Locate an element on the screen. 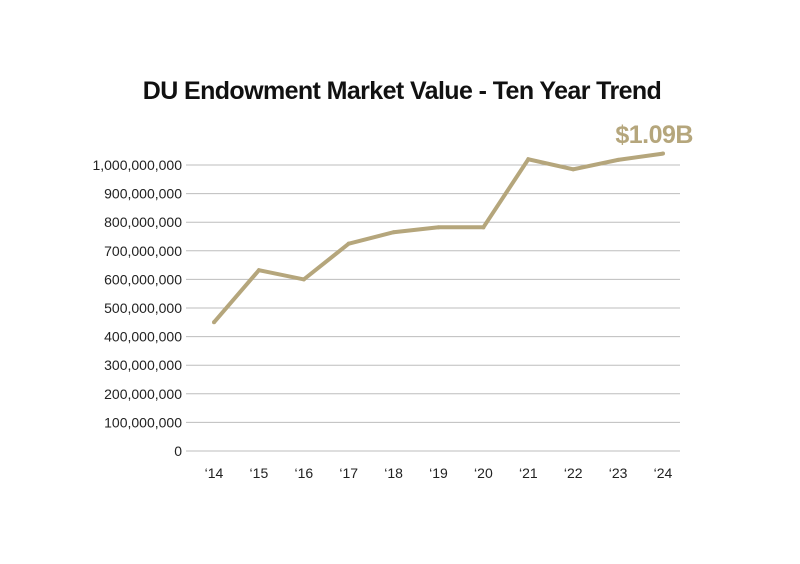 The height and width of the screenshot is (564, 800). y-tick-label: 300,000,000 is located at coordinates (143, 365).